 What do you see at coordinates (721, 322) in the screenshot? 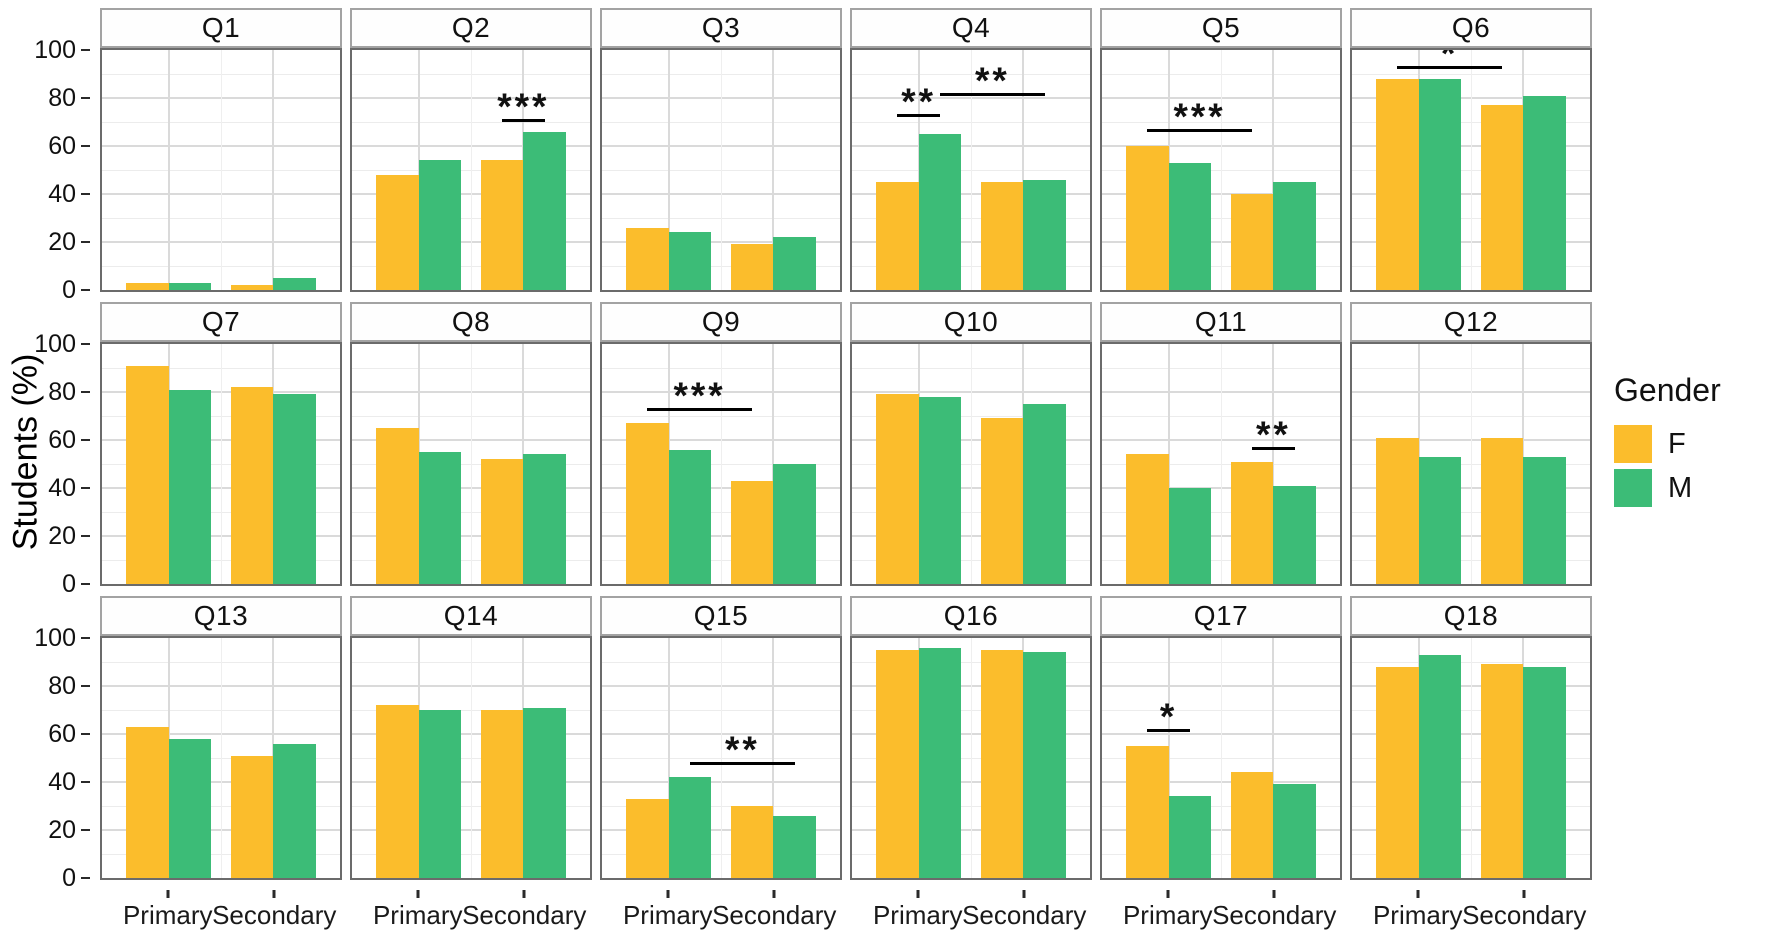
I see `facet-strip: Q9` at bounding box center [721, 322].